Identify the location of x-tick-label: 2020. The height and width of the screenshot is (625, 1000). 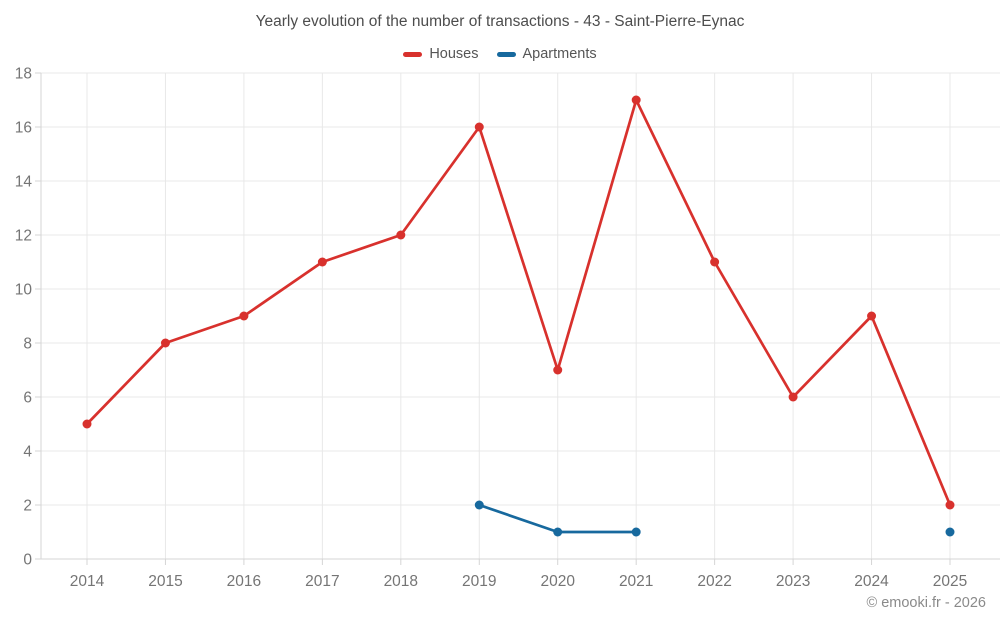
(557, 581).